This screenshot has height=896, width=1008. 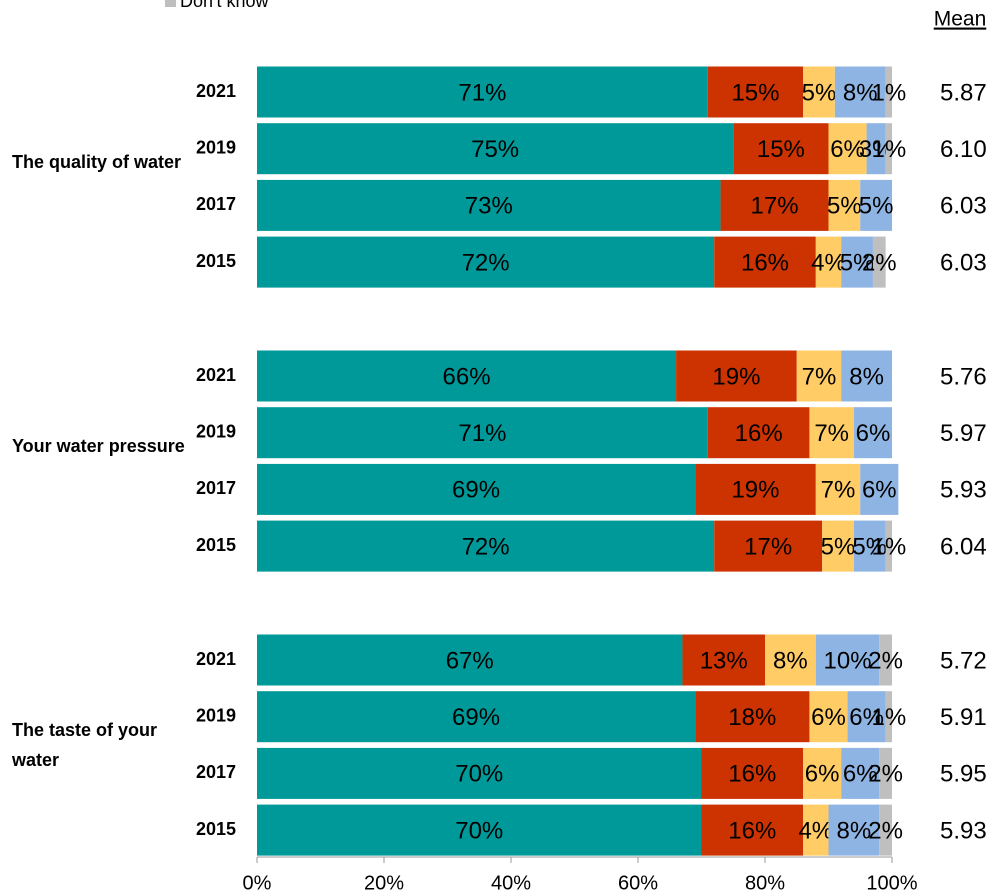 I want to click on group-label: The quality of water, so click(x=97, y=161).